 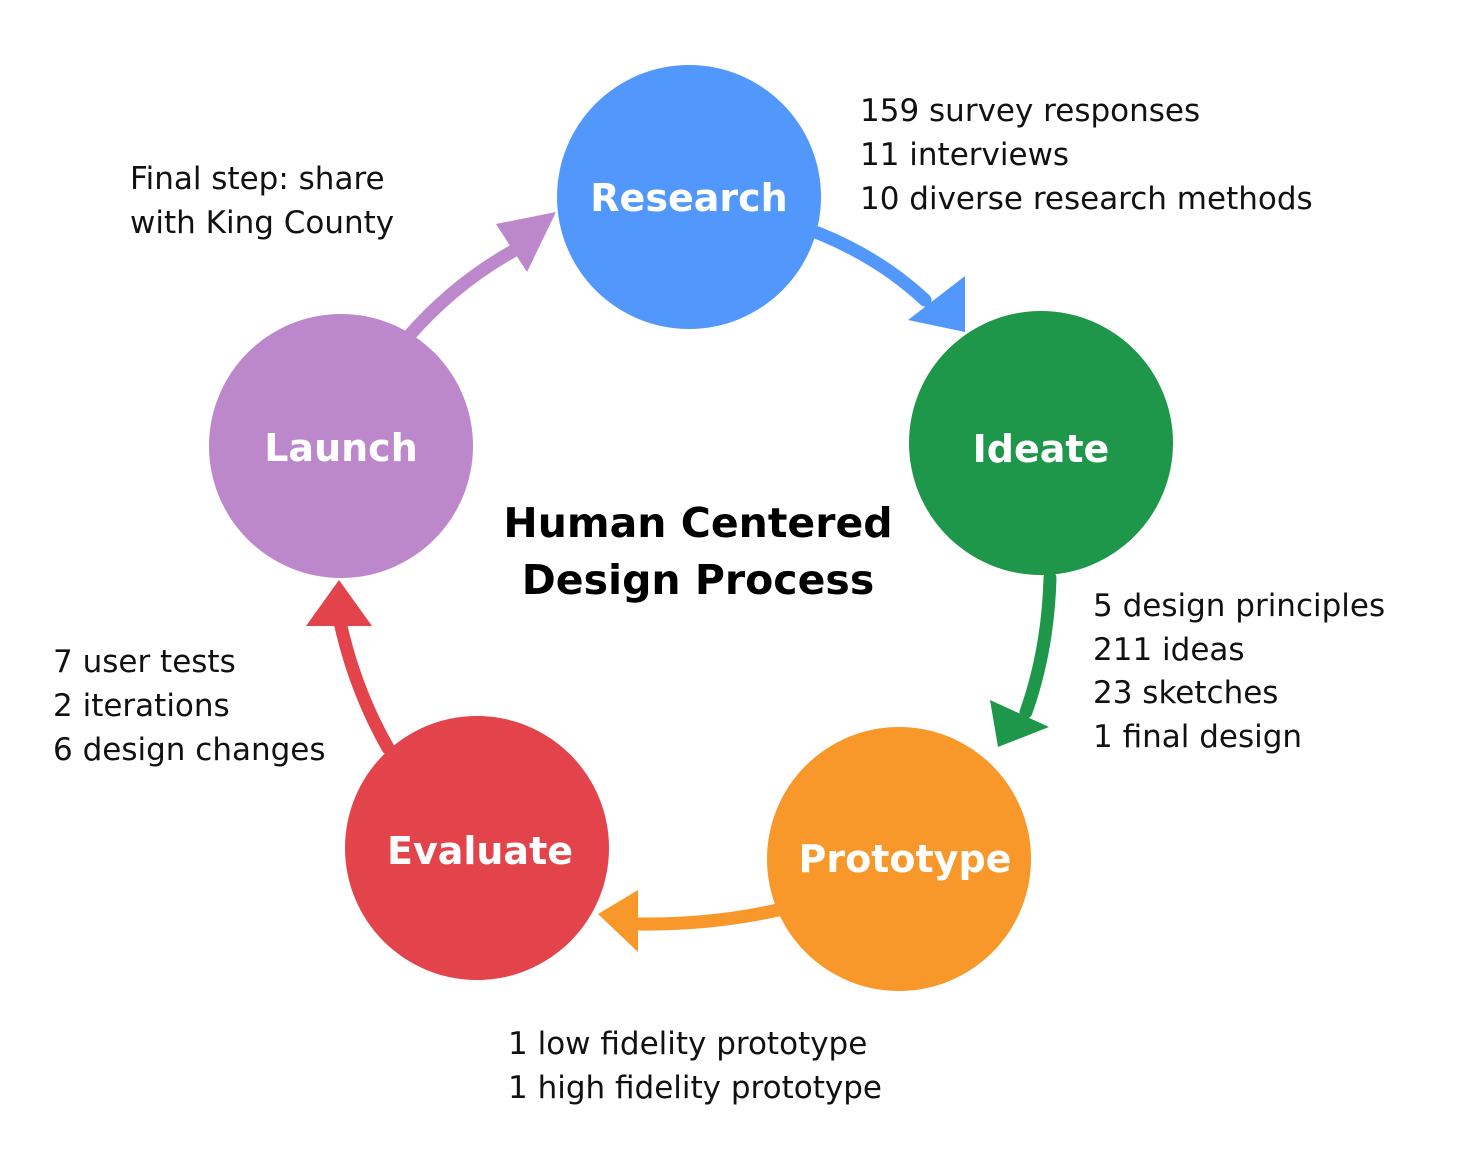 I want to click on stage-evaluate: Evaluate, so click(x=477, y=848).